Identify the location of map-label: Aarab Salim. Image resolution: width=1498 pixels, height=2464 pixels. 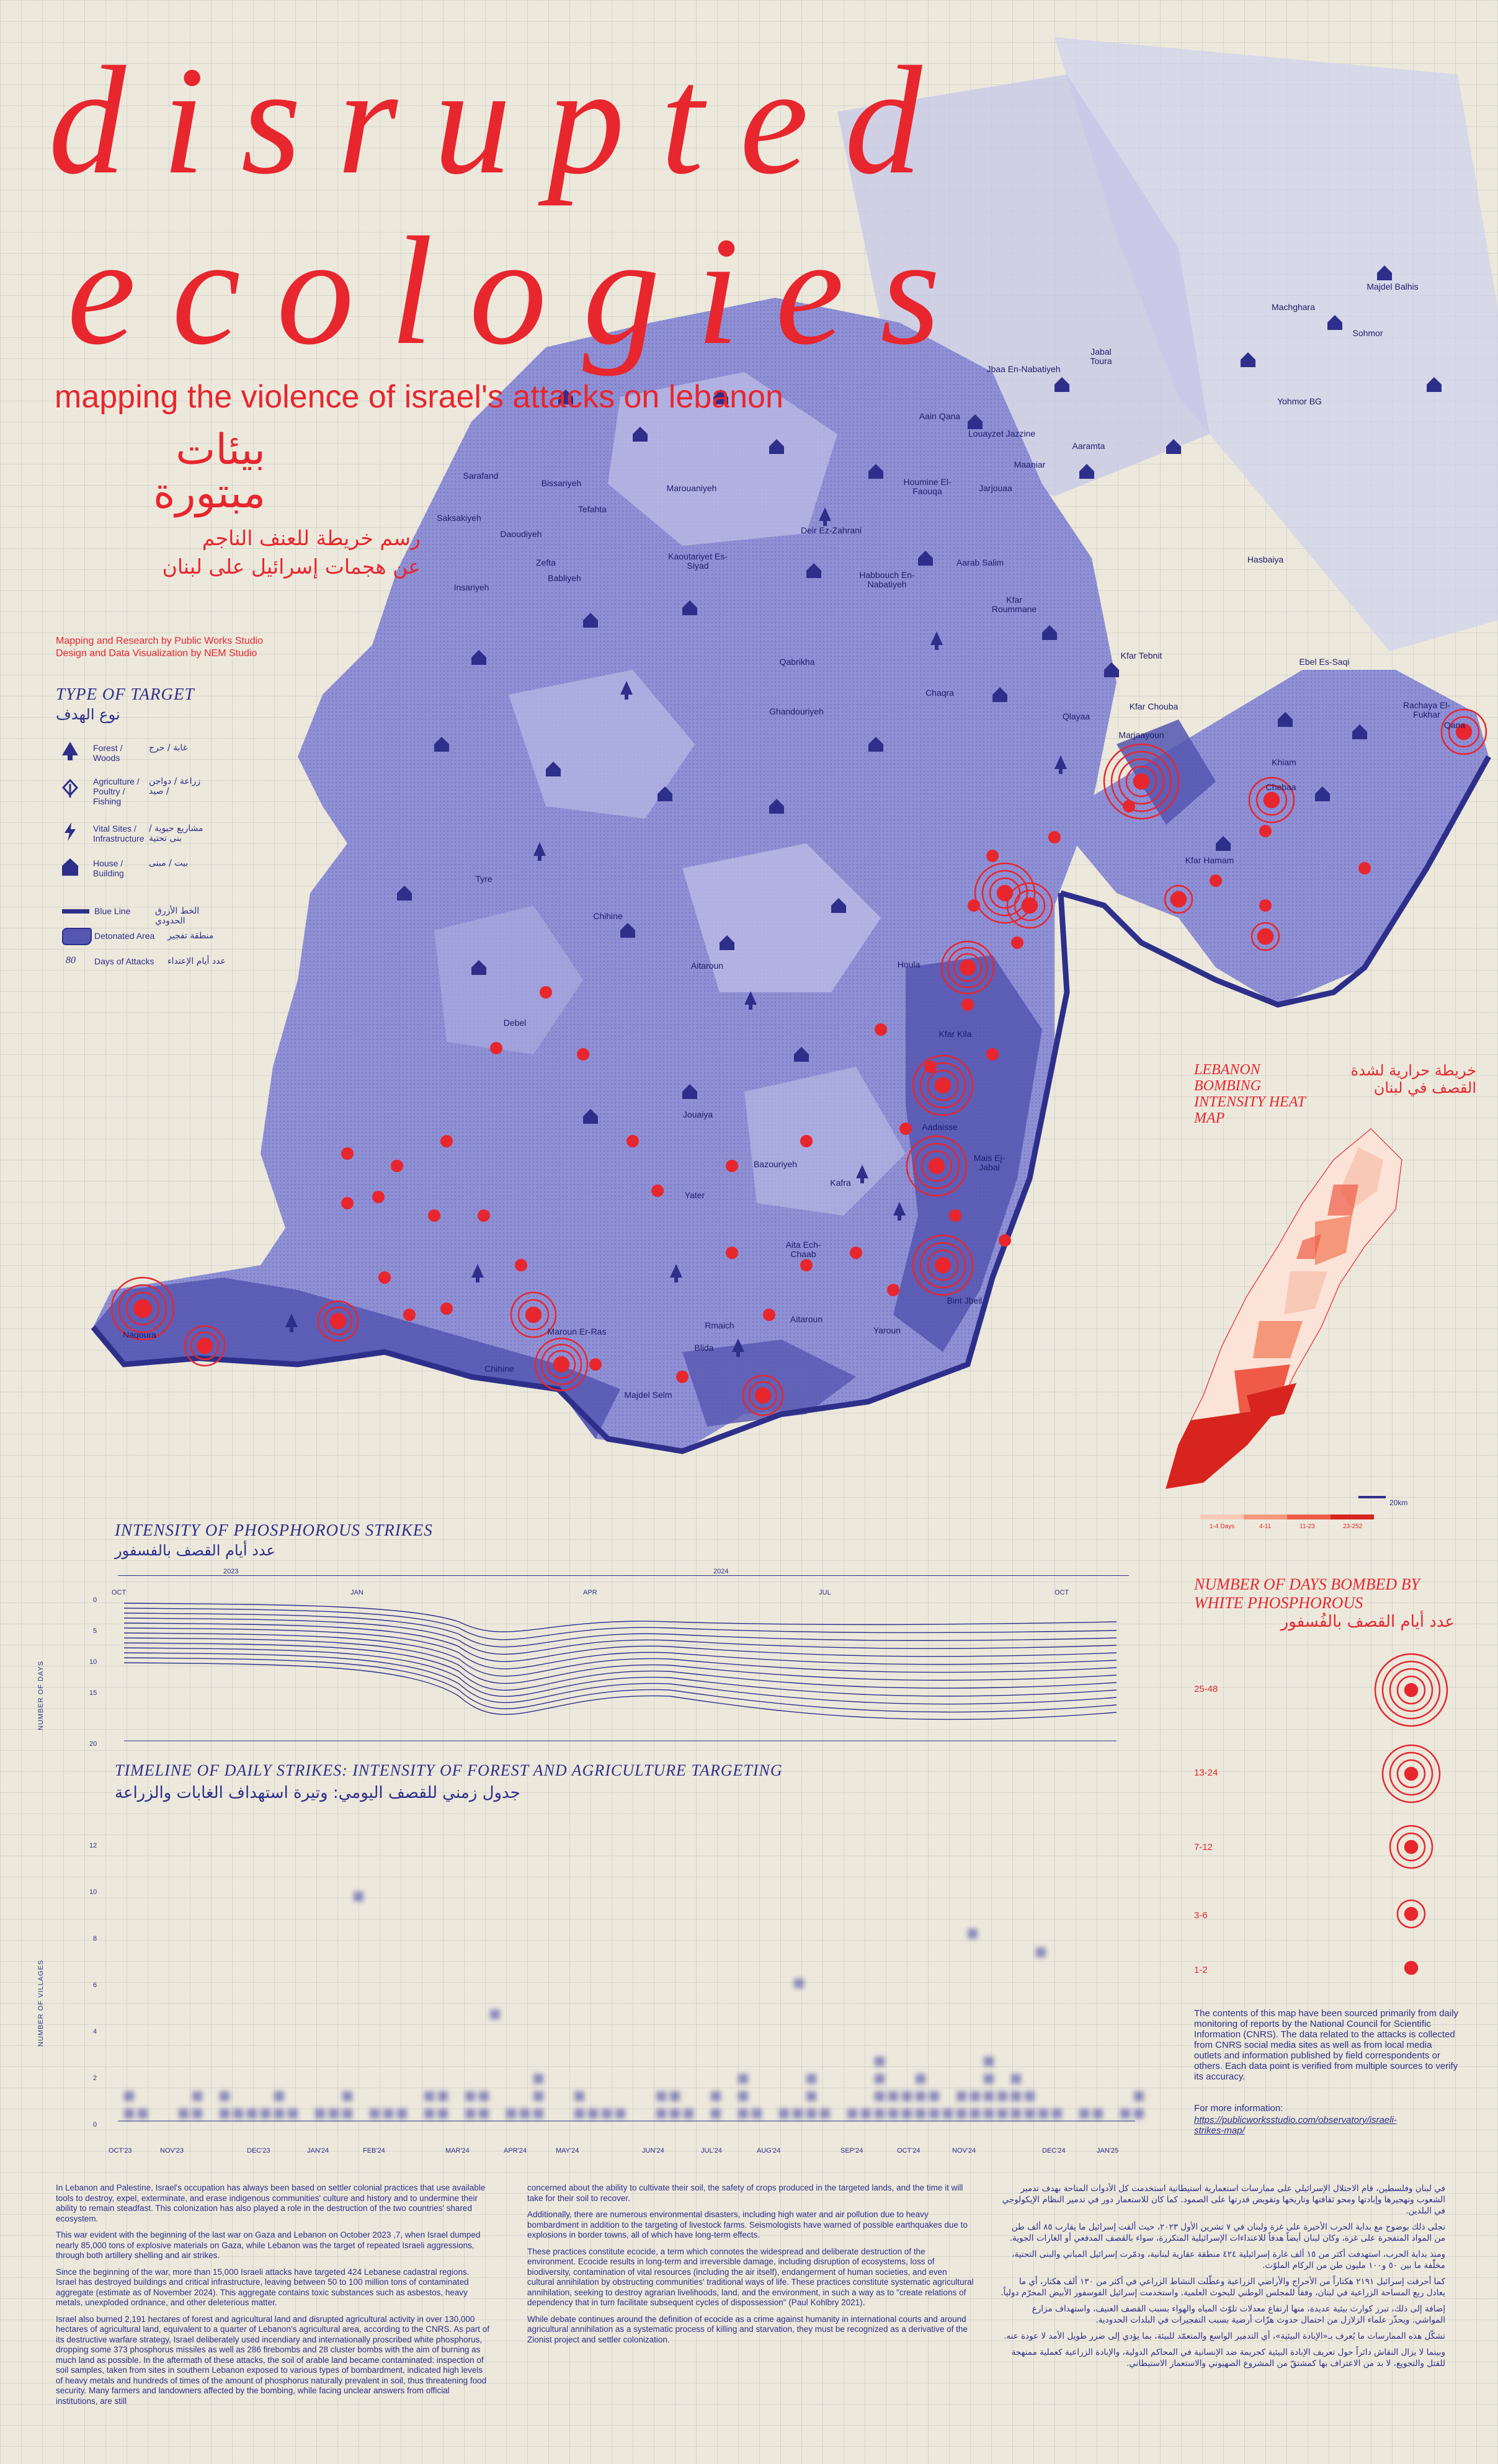
(980, 562).